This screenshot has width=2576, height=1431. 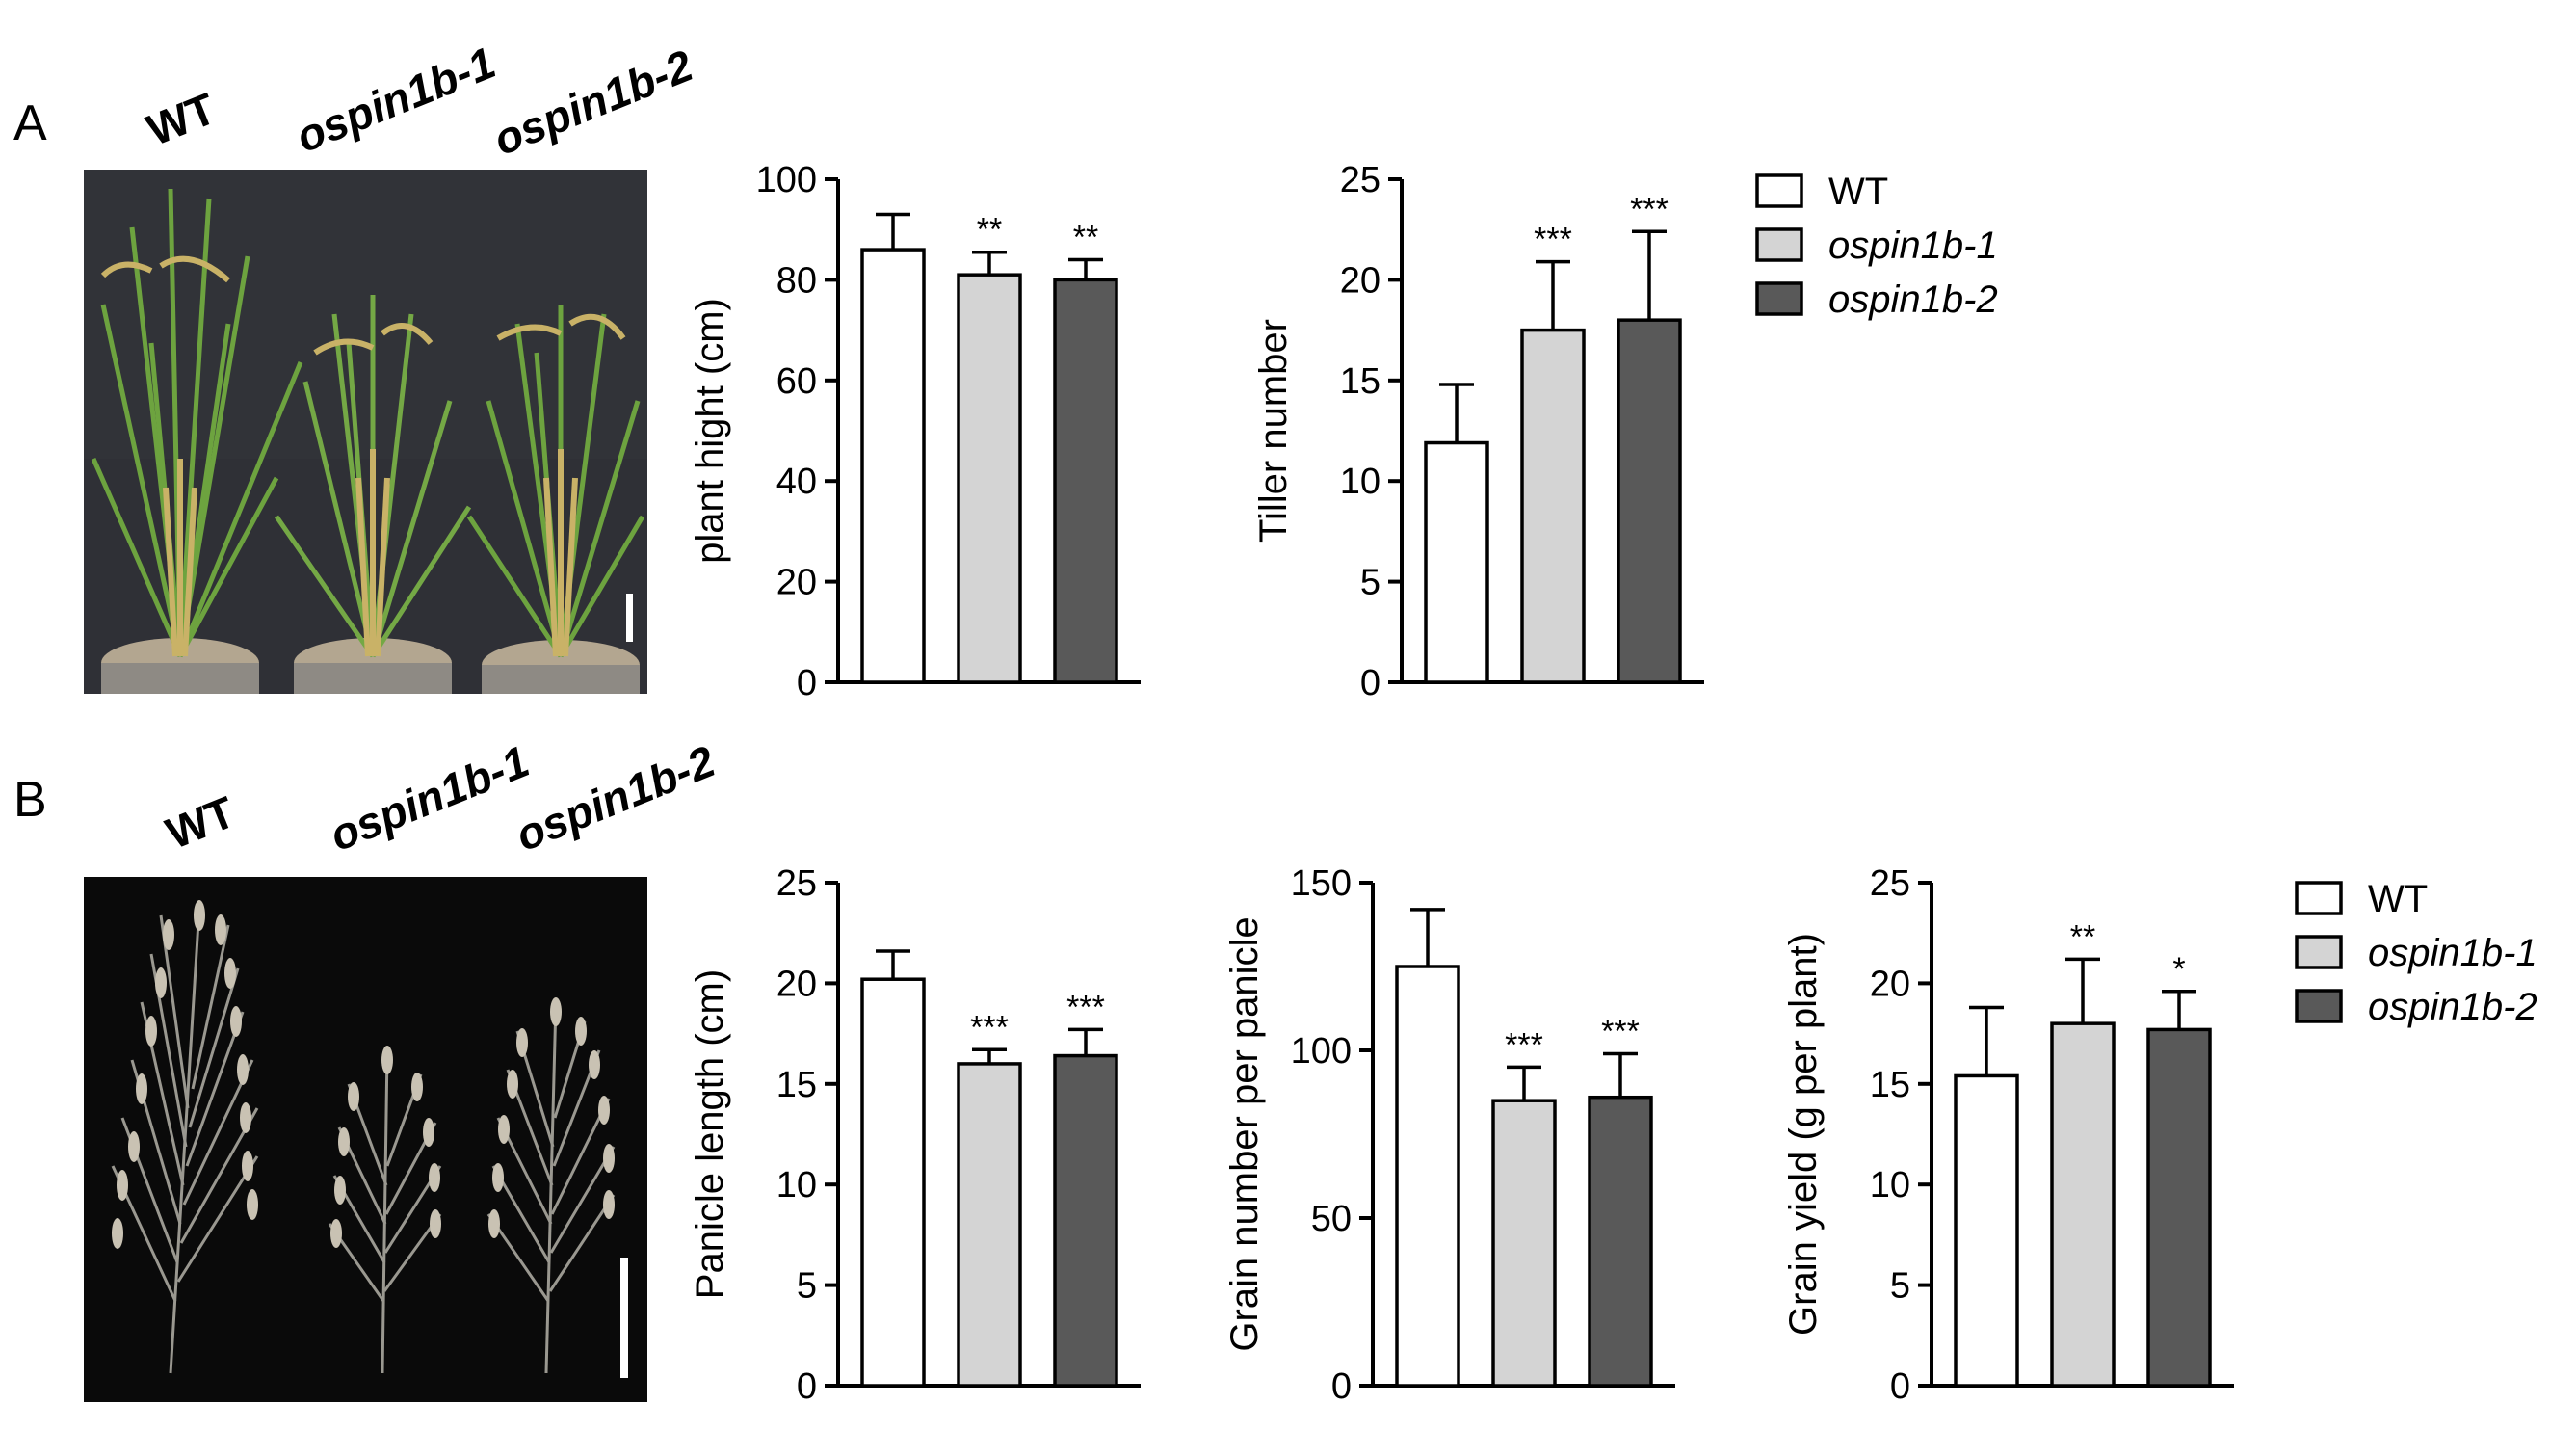 I want to click on y-axis-label: Grain yield (g per plant), so click(x=1804, y=1134).